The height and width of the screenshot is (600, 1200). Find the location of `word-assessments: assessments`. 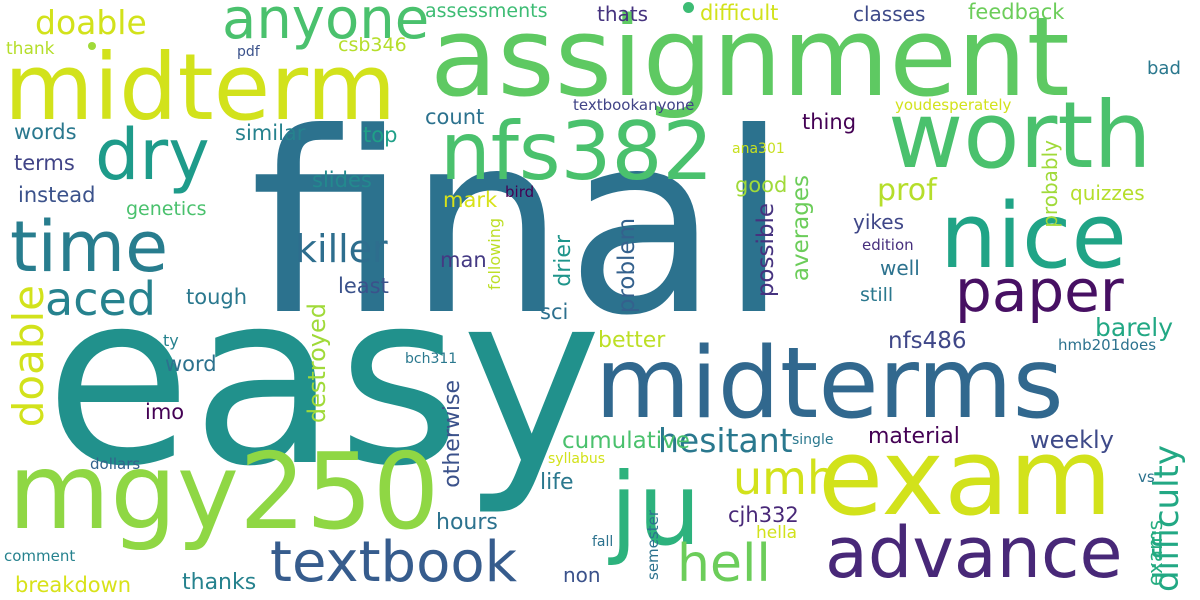

word-assessments: assessments is located at coordinates (486, 11).